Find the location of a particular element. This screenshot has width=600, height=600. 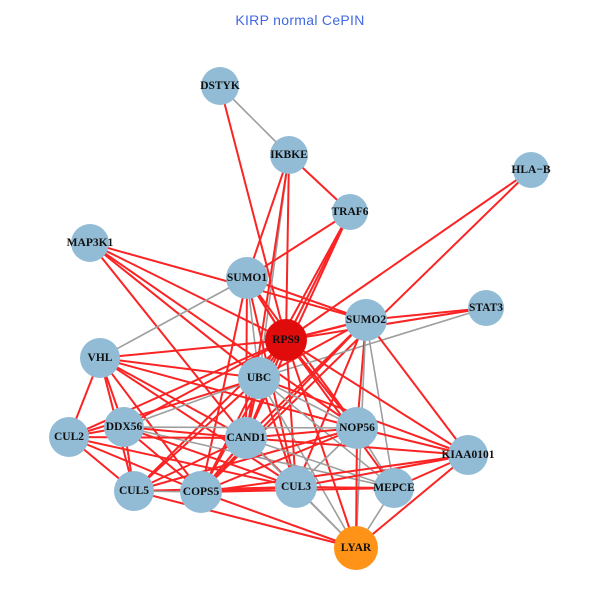

node-label: CUL3 is located at coordinates (296, 487).